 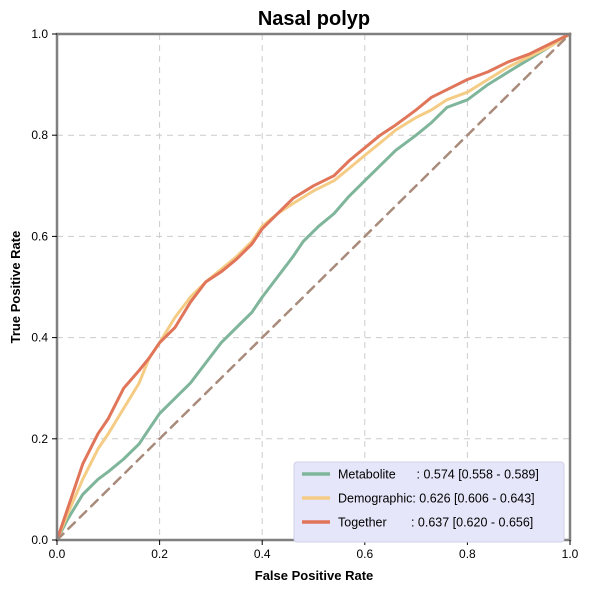 What do you see at coordinates (39, 540) in the screenshot?
I see `y-tick-label: 0.0` at bounding box center [39, 540].